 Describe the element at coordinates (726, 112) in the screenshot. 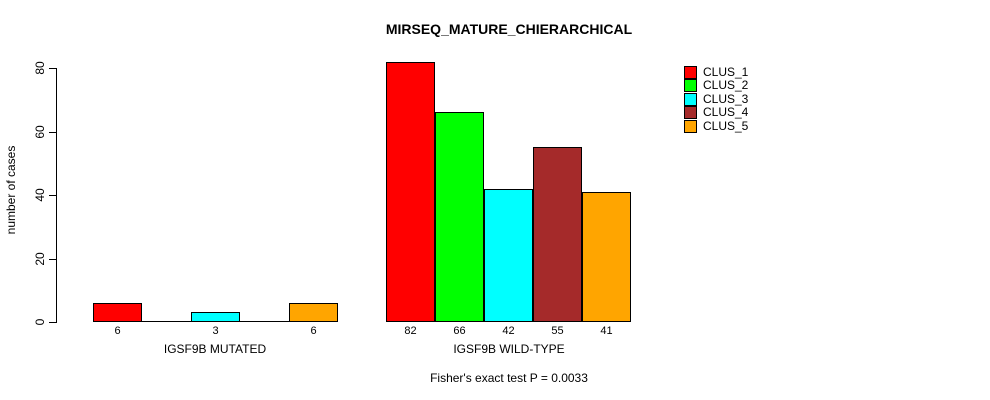

I see `legend-label-CLUS_4: CLUS_4` at that location.